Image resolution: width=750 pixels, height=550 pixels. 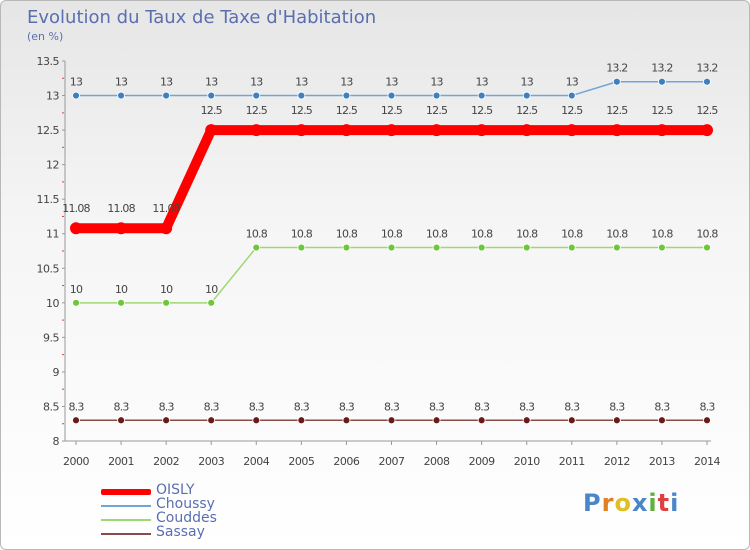 I want to click on y-tick-label: 9, so click(x=56, y=372).